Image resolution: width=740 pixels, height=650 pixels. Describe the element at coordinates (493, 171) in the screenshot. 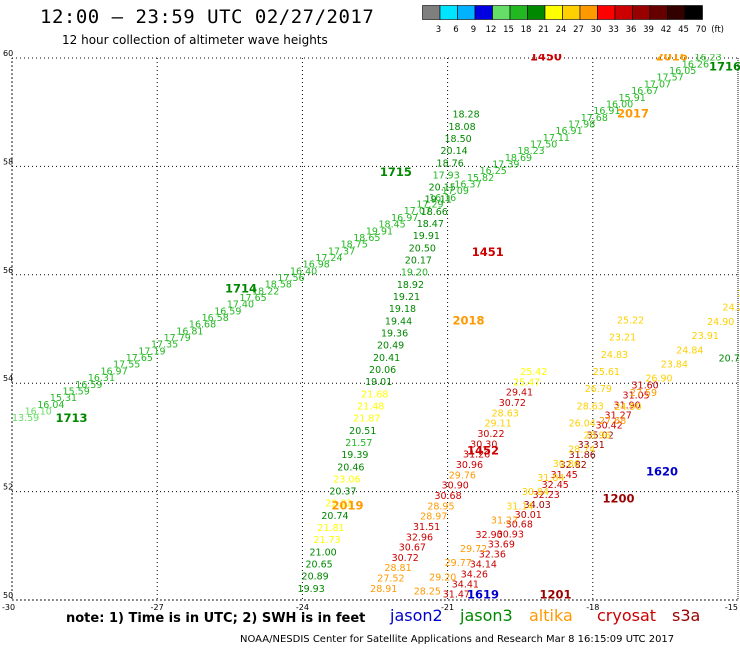

I see `data-label: 16.25` at that location.